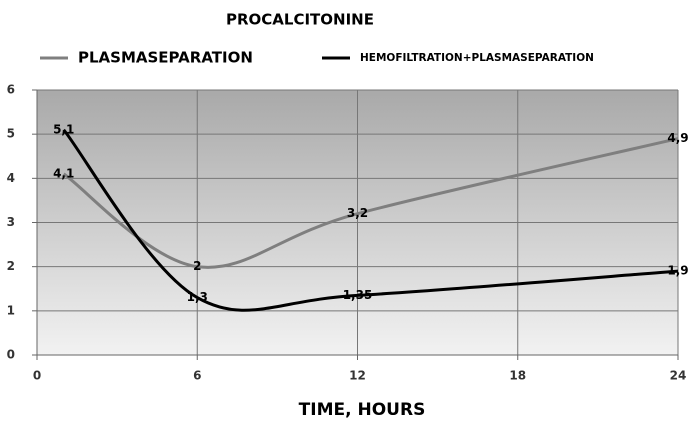  Describe the element at coordinates (63, 173) in the screenshot. I see `data-label: 4,1` at that location.